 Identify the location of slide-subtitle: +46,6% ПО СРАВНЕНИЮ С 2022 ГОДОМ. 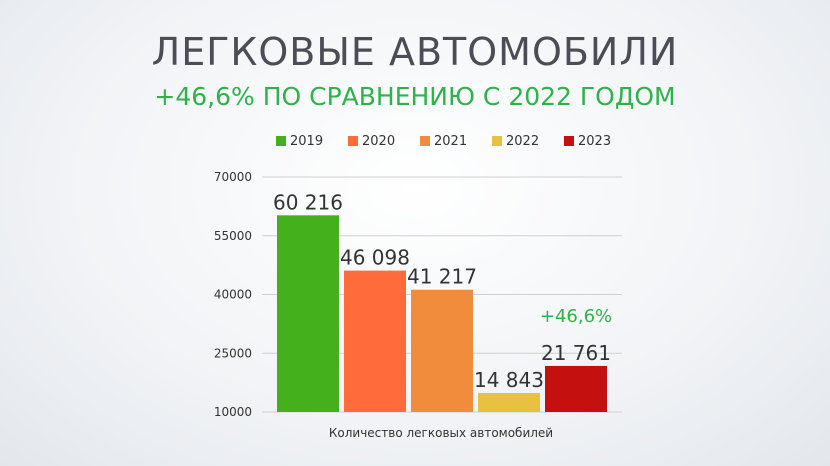
(415, 96).